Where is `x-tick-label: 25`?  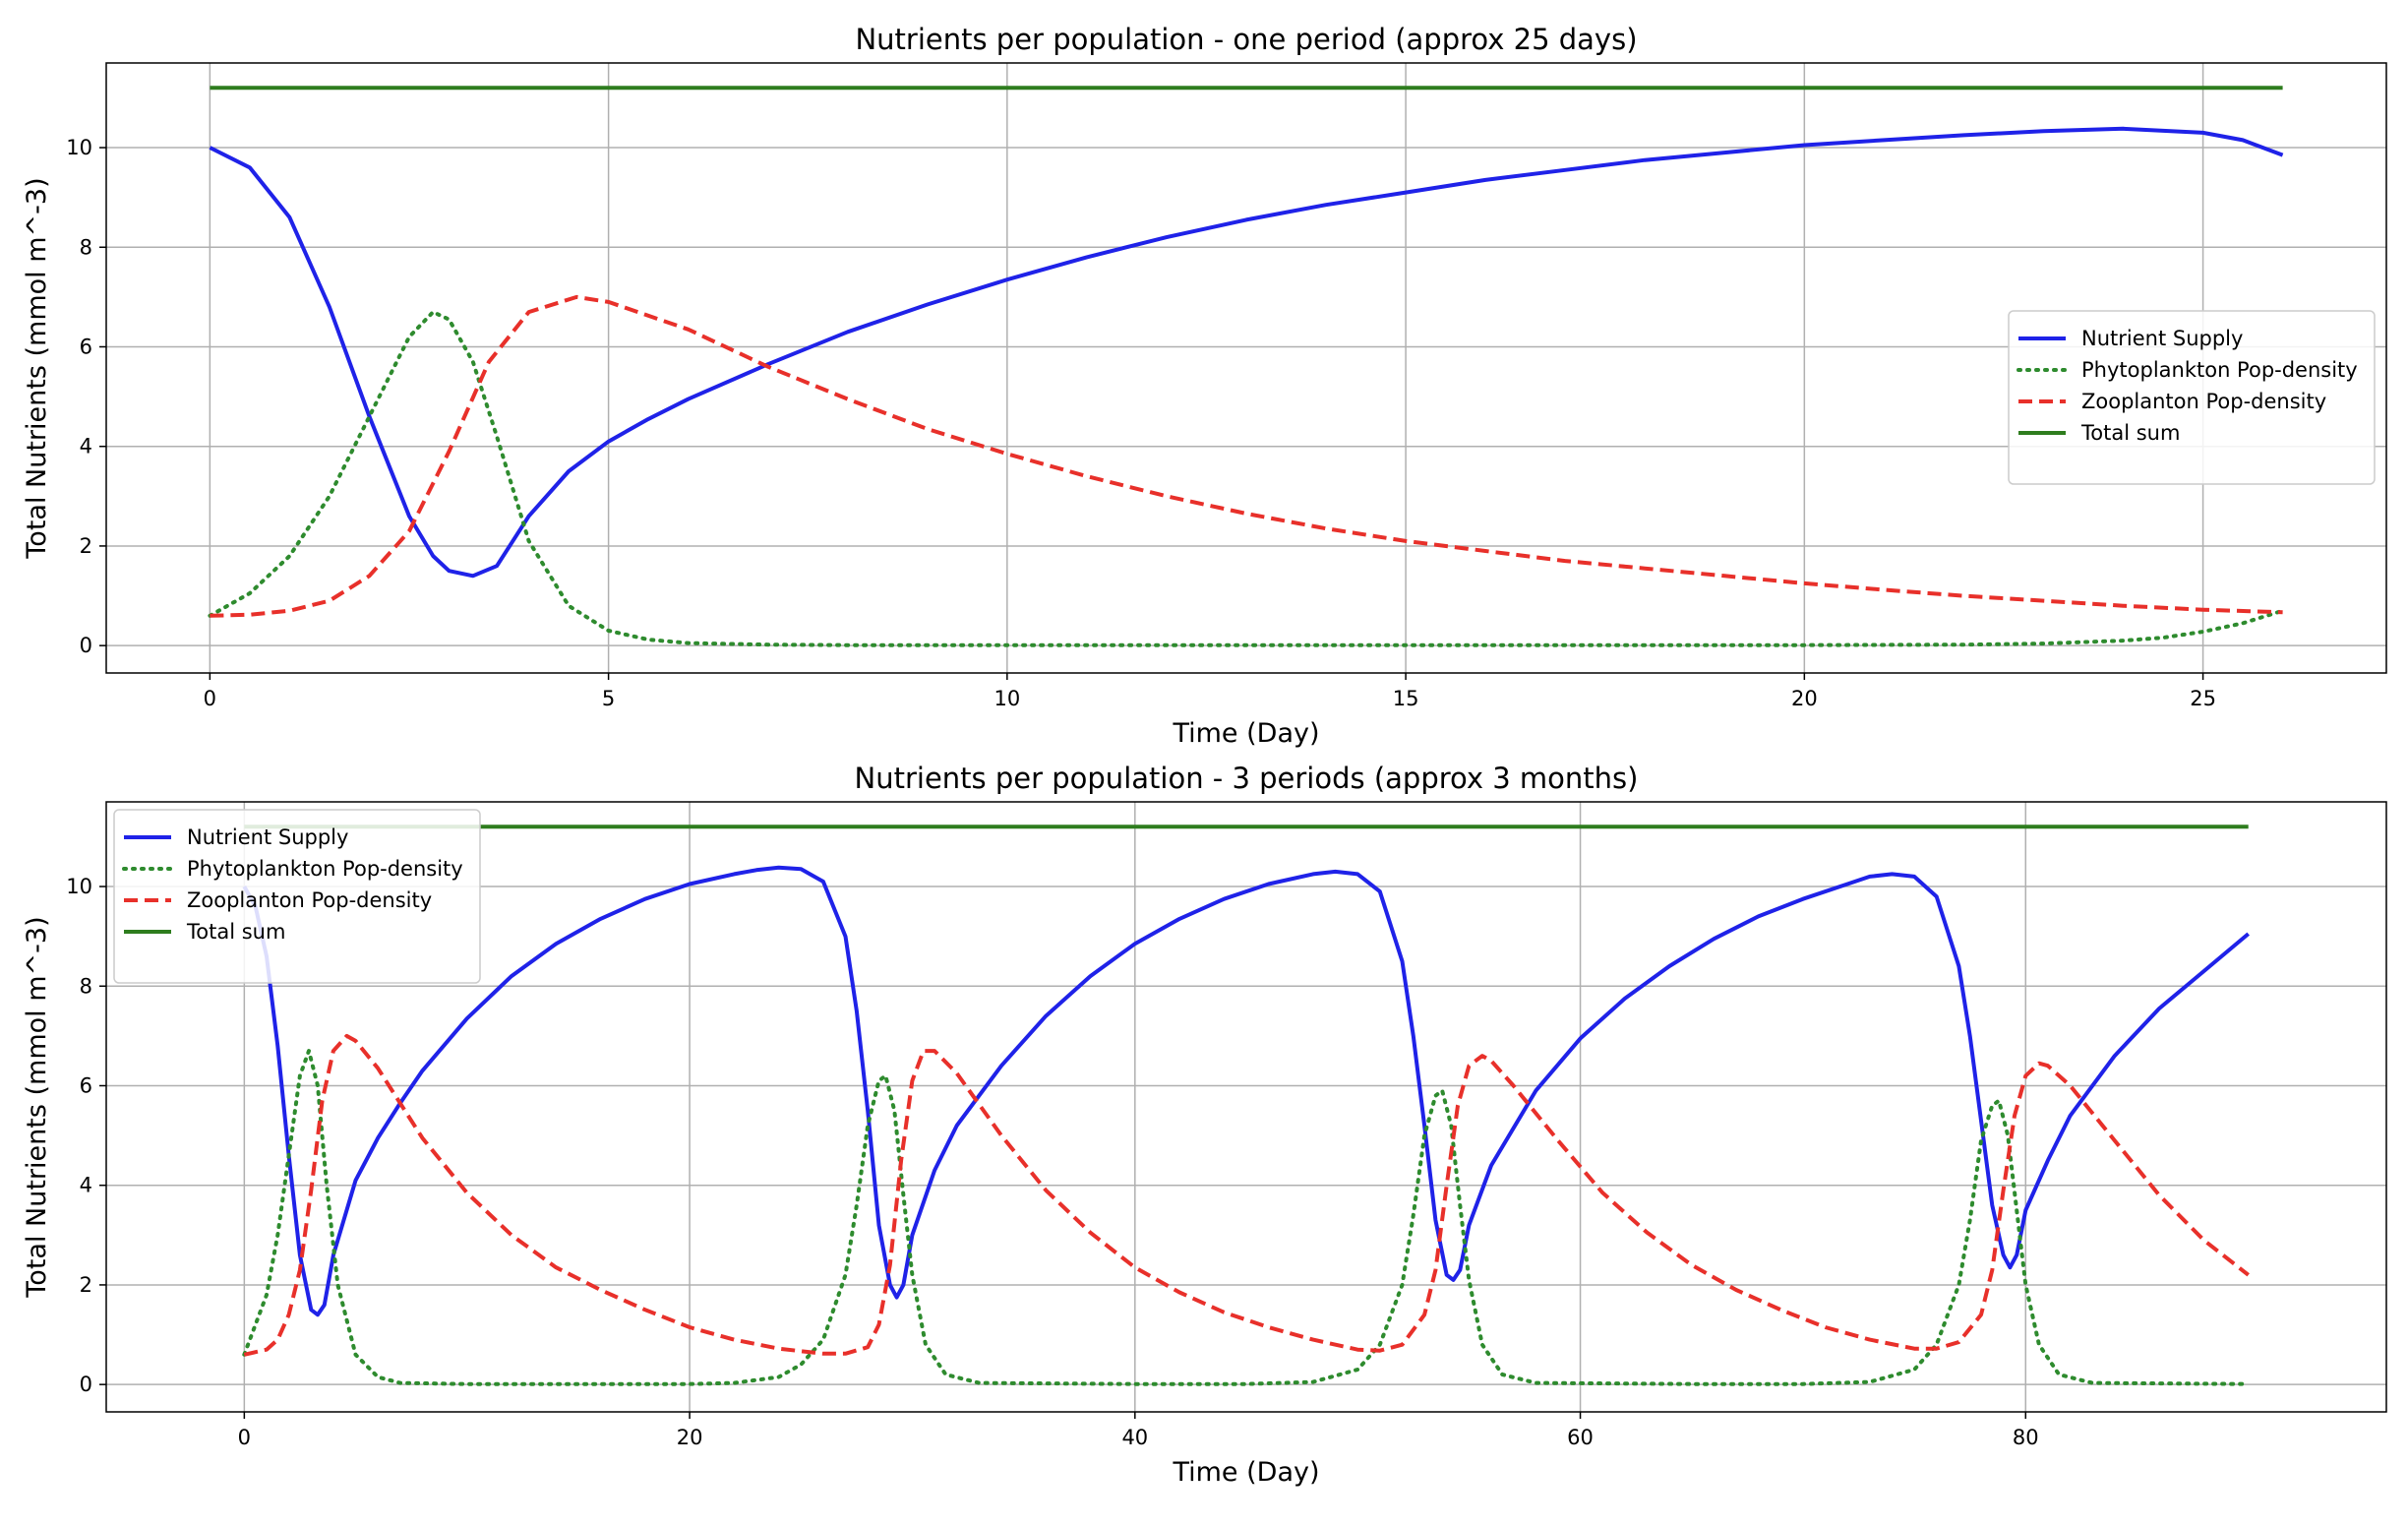 x-tick-label: 25 is located at coordinates (2203, 698).